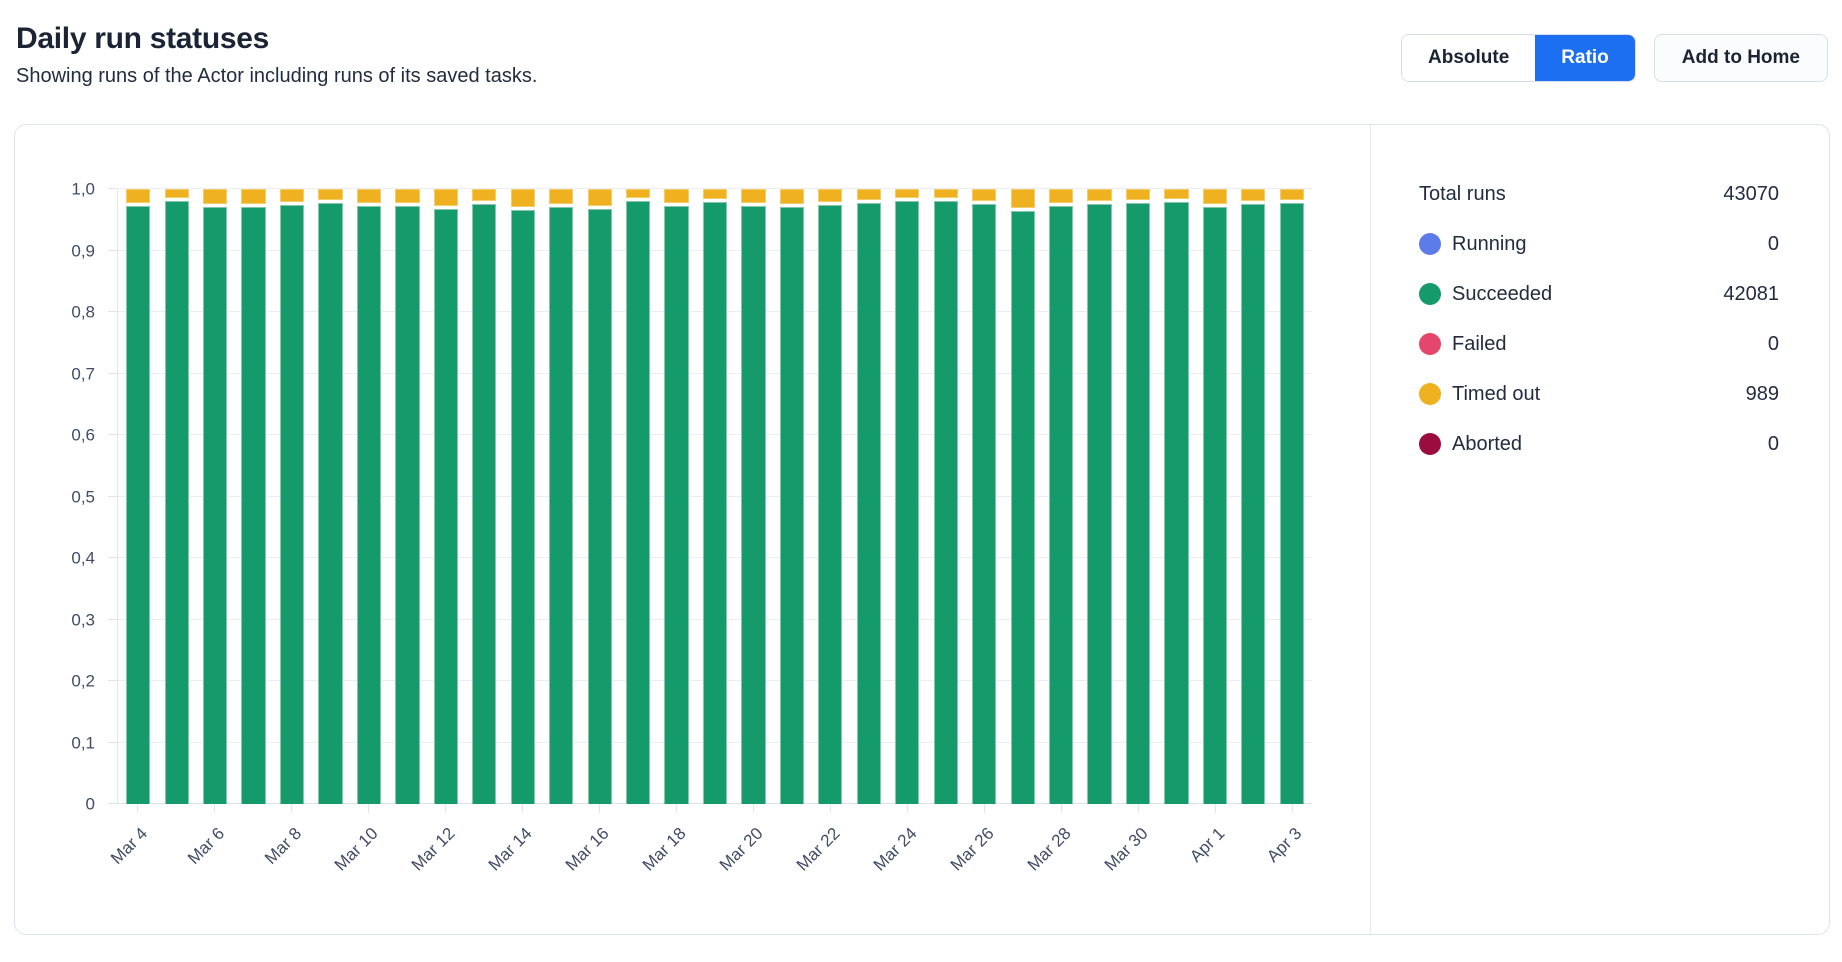 This screenshot has height=962, width=1842. Describe the element at coordinates (1599, 244) in the screenshot. I see `legend-row-running: Running 0` at that location.